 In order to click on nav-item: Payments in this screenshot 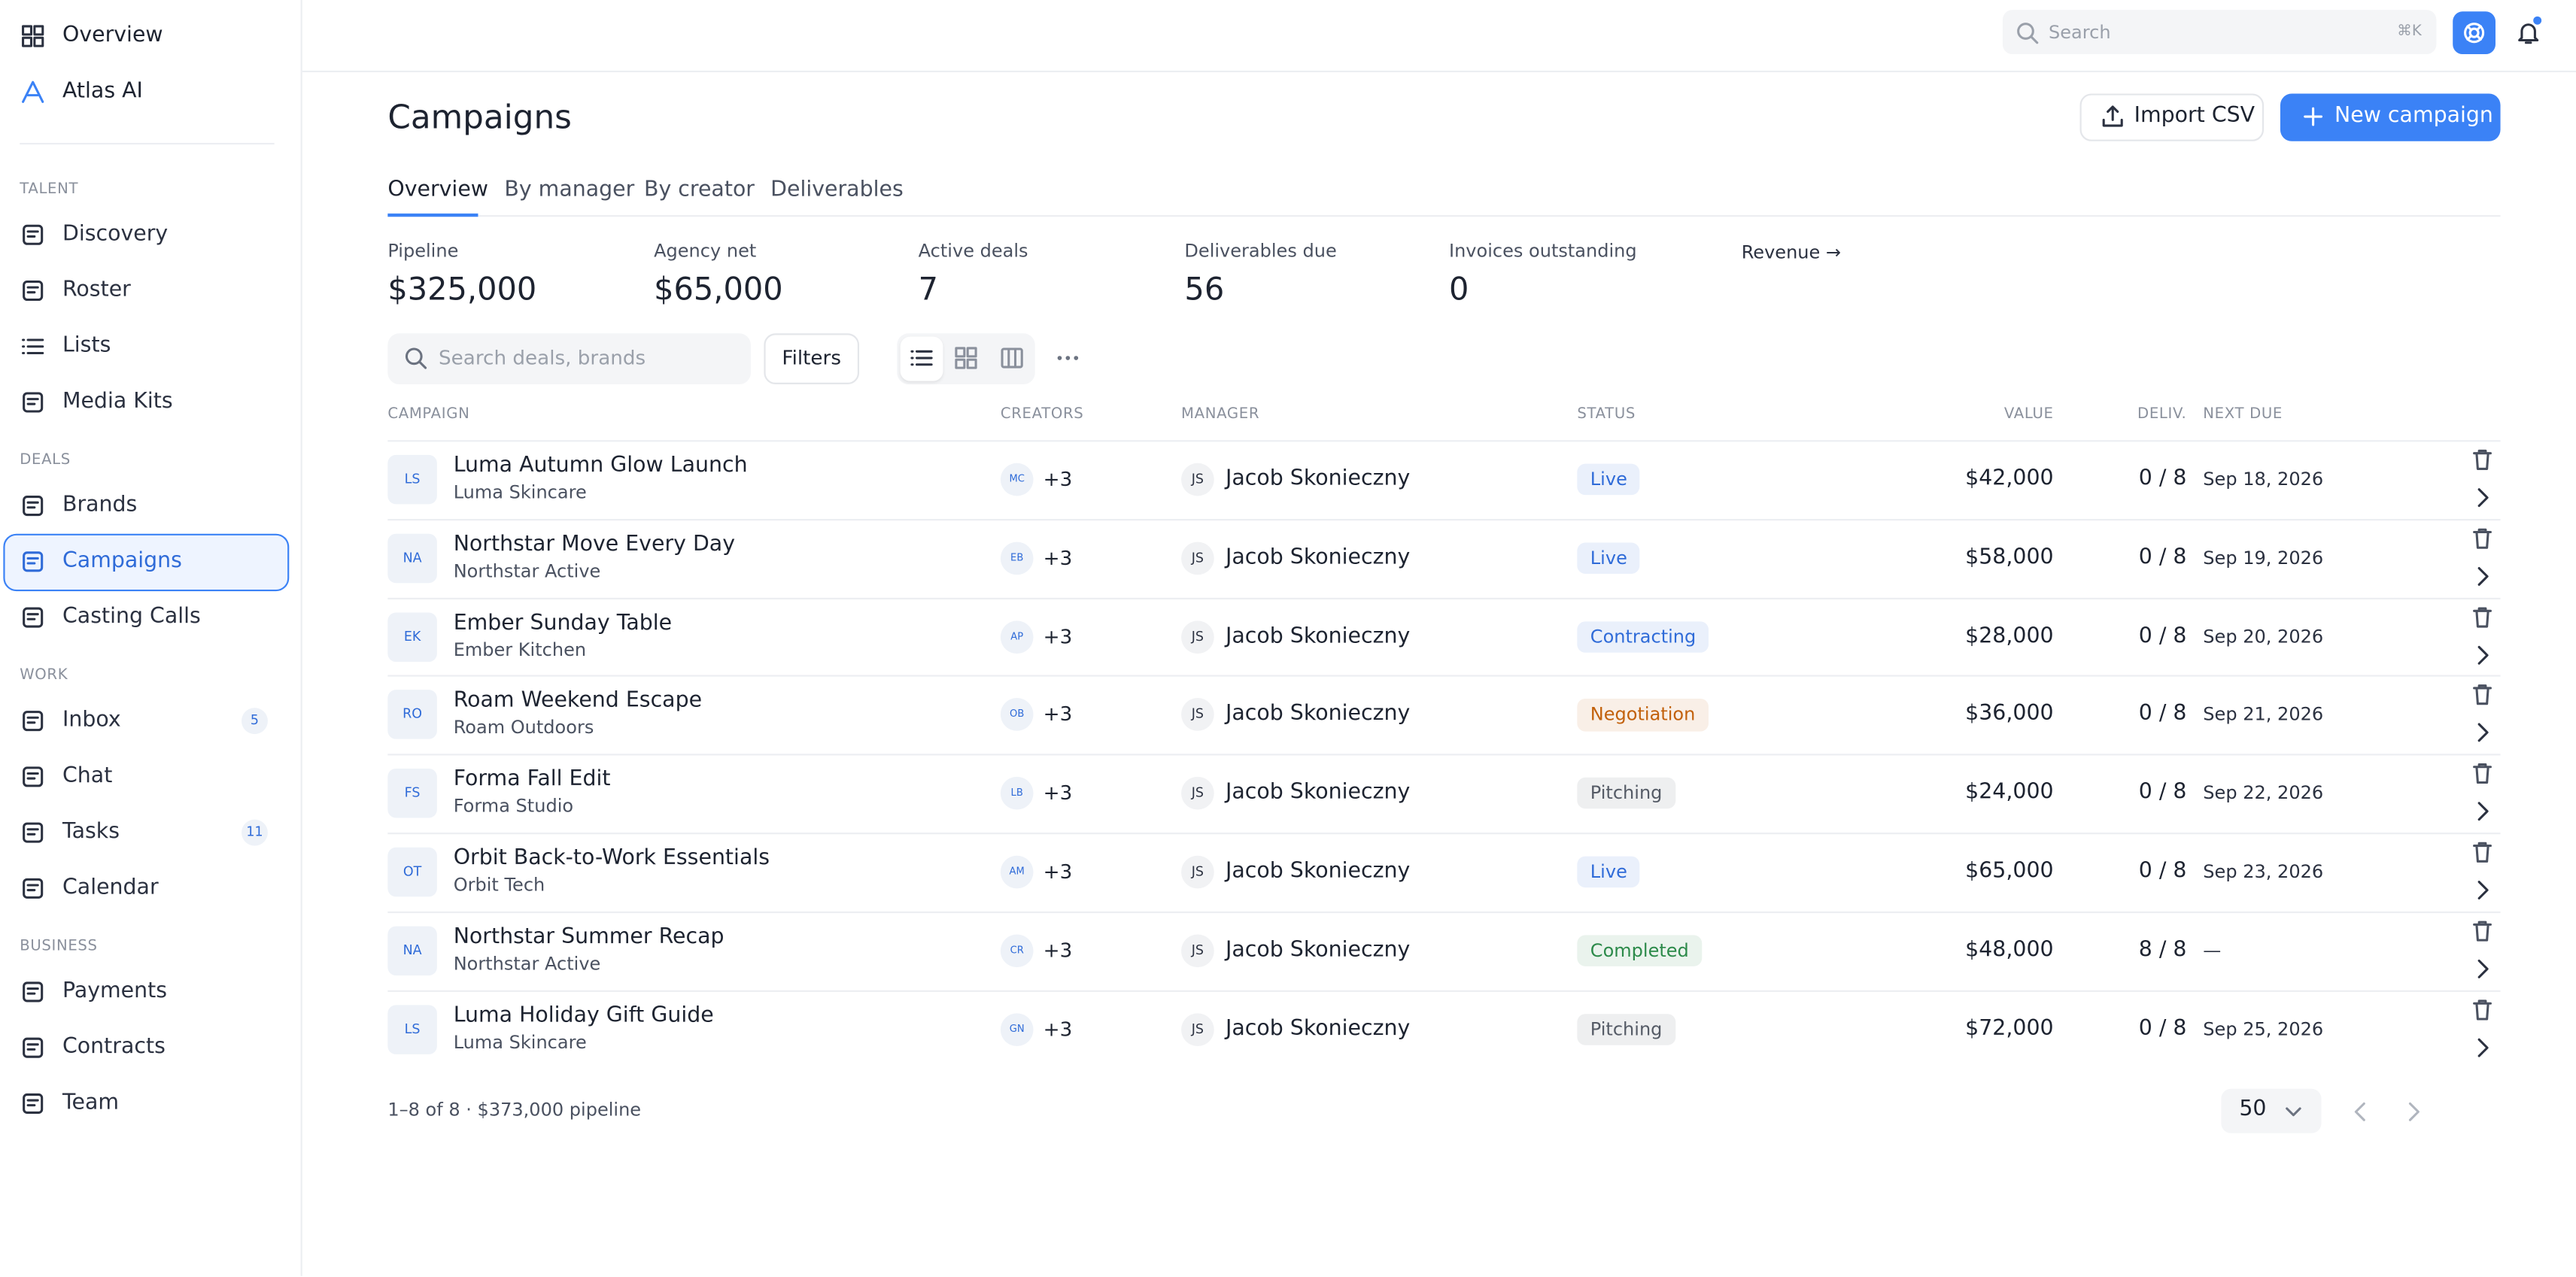, I will do `click(115, 991)`.